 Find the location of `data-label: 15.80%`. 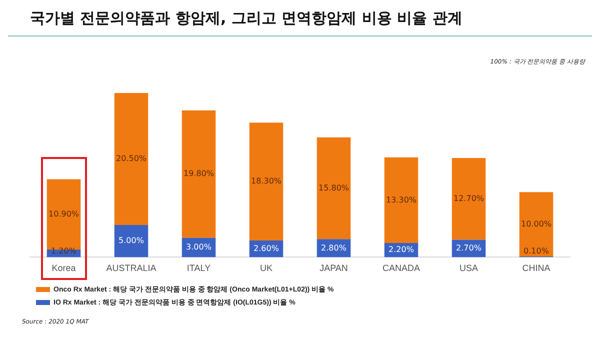

data-label: 15.80% is located at coordinates (334, 187).